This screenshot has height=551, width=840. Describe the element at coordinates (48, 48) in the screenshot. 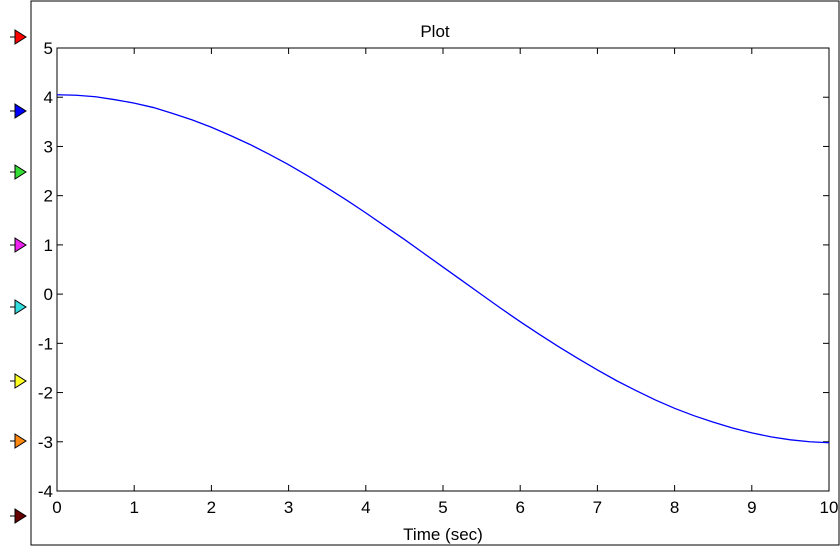

I see `y-tick-label: 5` at that location.